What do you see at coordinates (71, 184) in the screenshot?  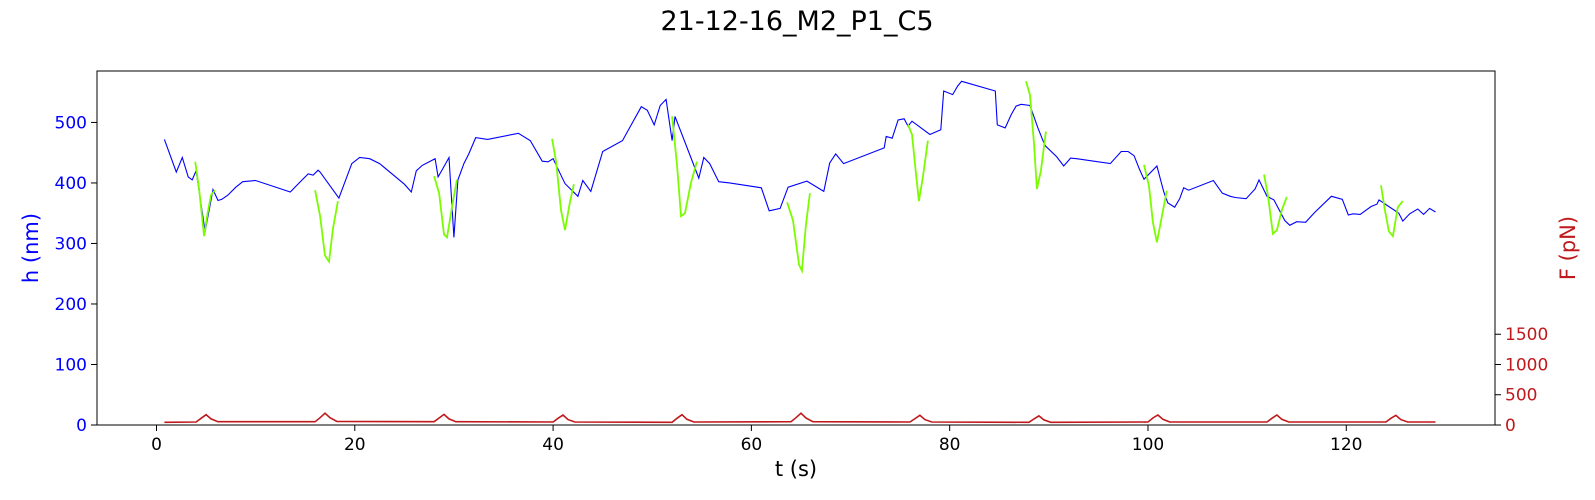 I see `left-y-tick-label: 400` at bounding box center [71, 184].